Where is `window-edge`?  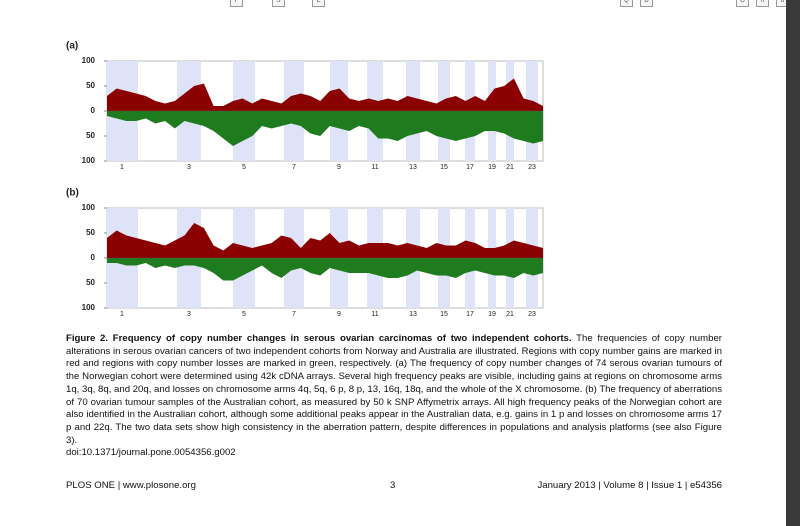 window-edge is located at coordinates (793, 263).